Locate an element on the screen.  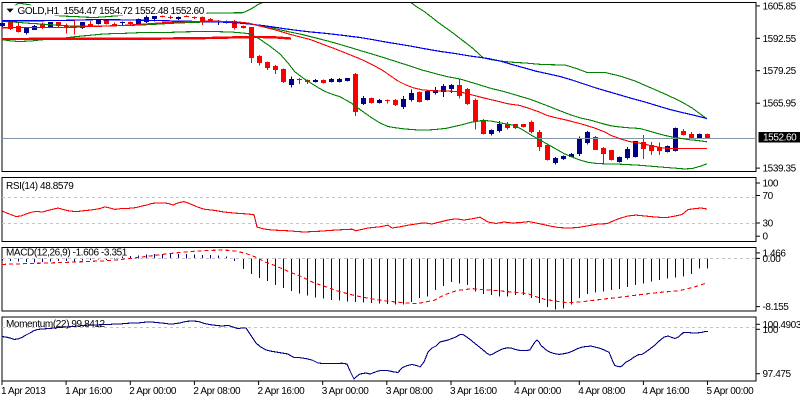
svg-text: 1 Apr 16:00 is located at coordinates (89, 391).